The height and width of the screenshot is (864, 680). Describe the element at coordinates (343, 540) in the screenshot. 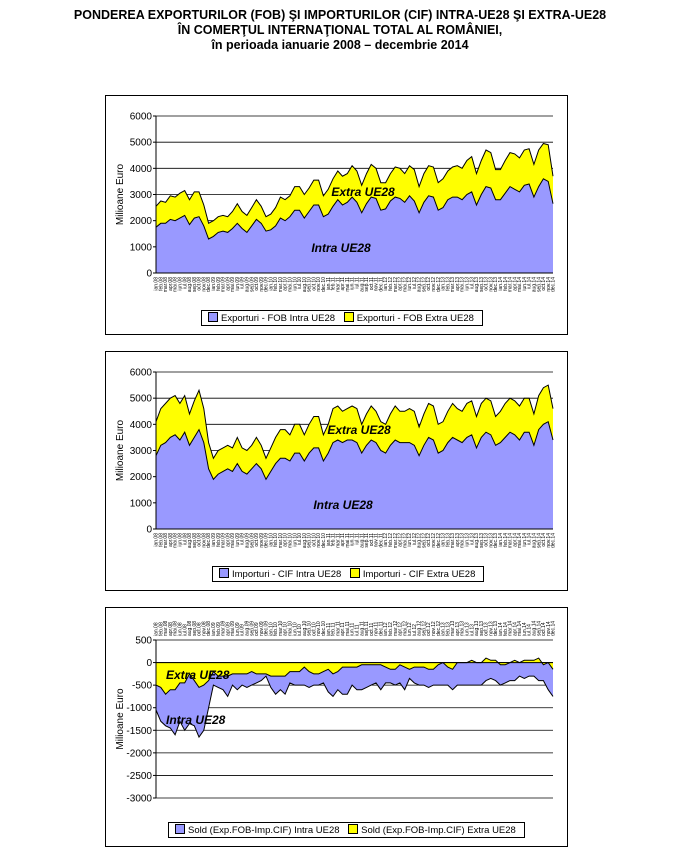

I see `x-tick-label: apr.11` at that location.